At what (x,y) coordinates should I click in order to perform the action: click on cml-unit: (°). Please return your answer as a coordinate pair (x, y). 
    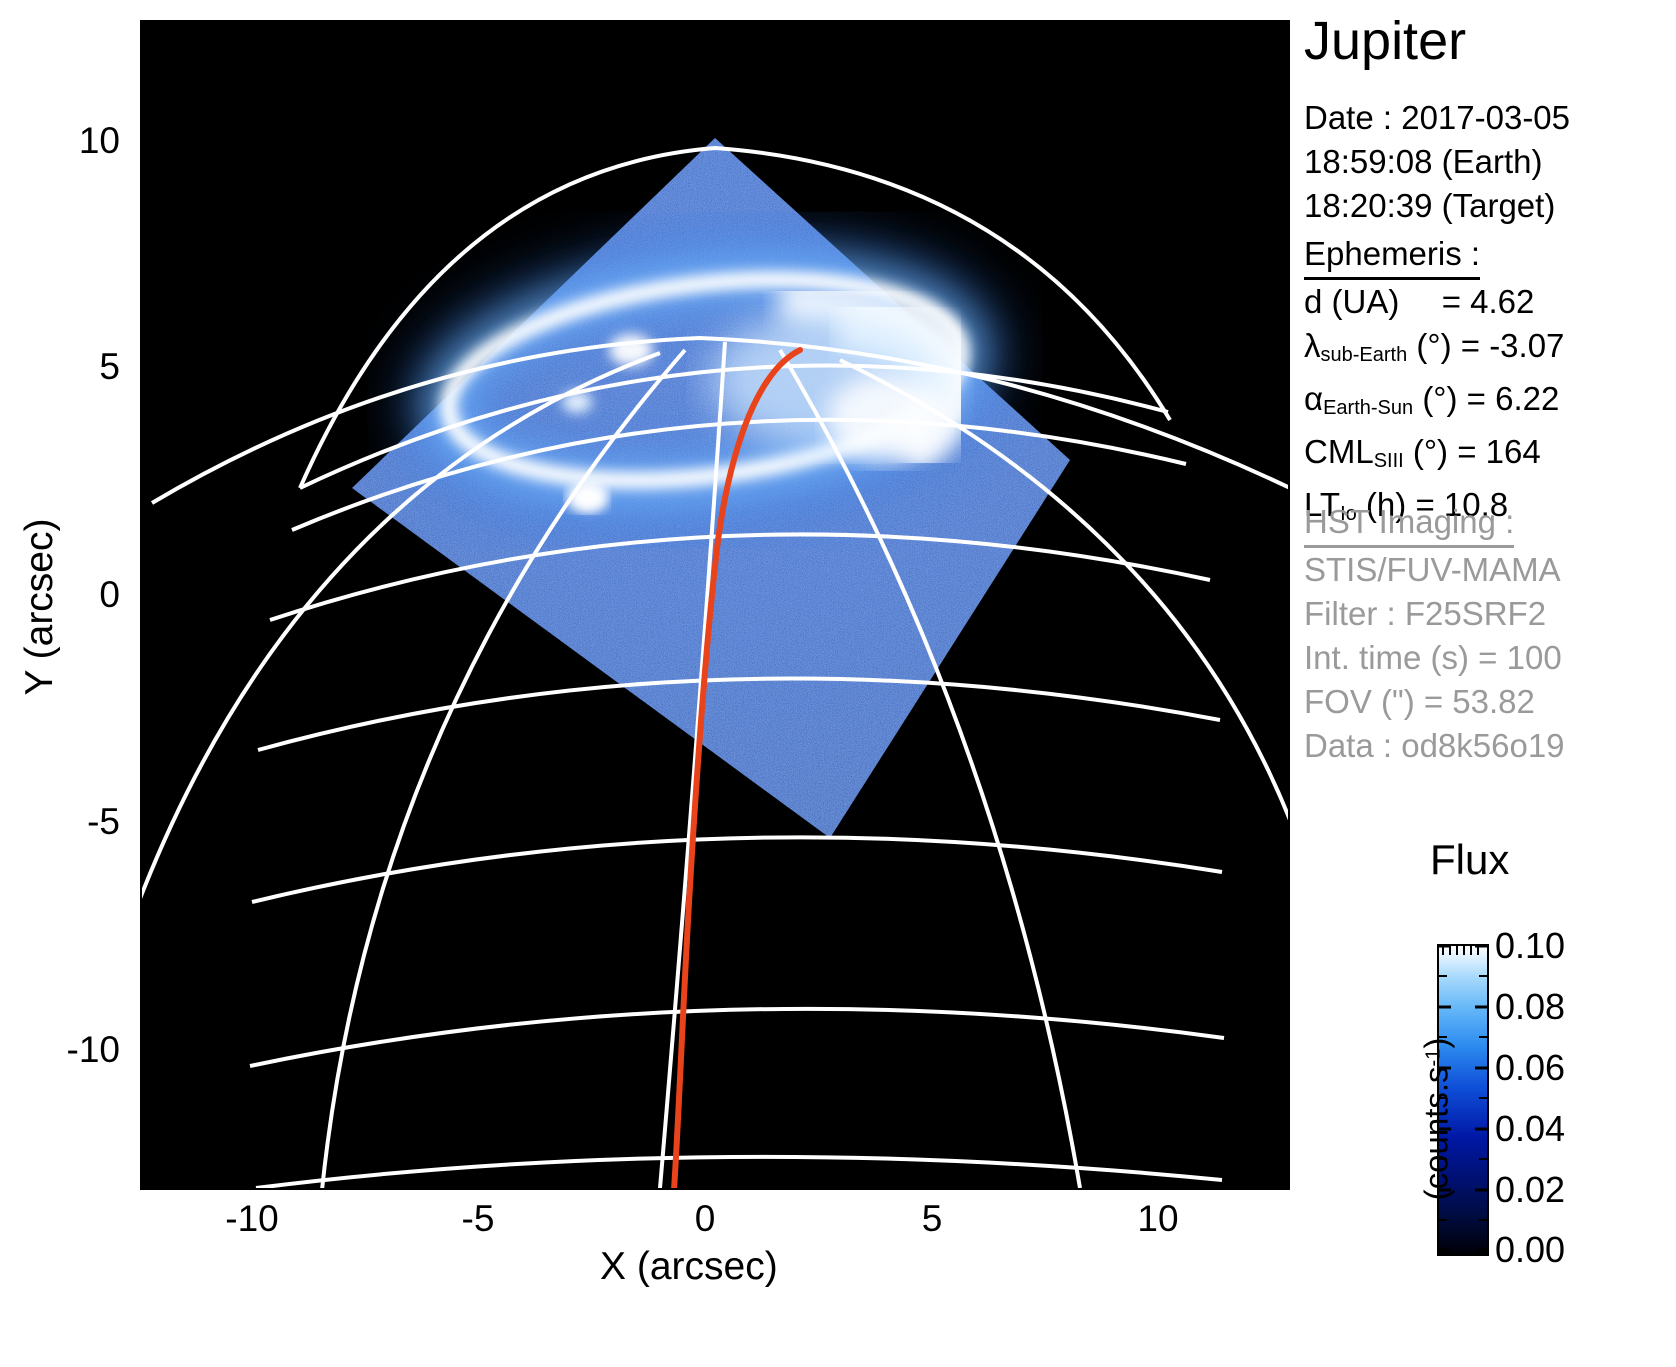
    Looking at the image, I should click on (1430, 451).